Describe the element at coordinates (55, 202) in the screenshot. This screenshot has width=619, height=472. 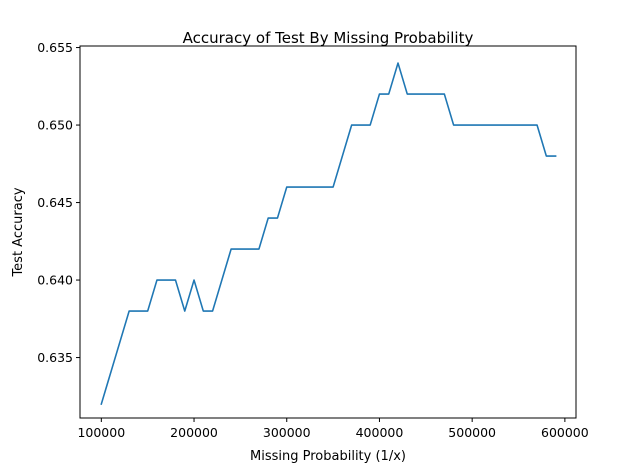
I see `y-tick-label: 0.645` at that location.